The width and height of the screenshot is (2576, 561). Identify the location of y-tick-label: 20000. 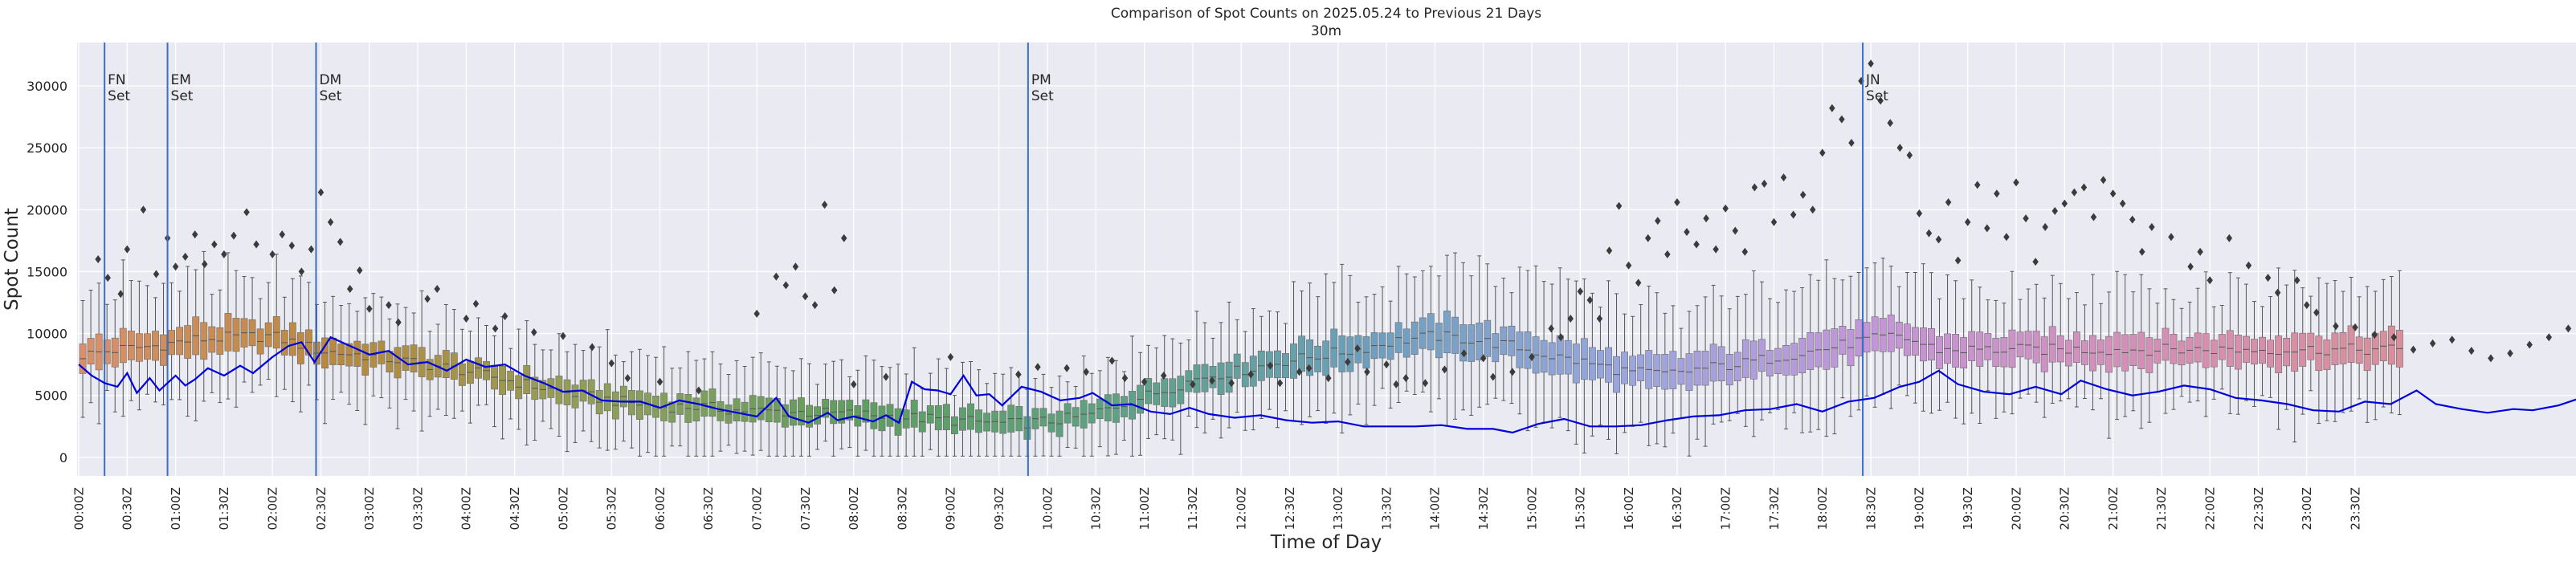
(47, 210).